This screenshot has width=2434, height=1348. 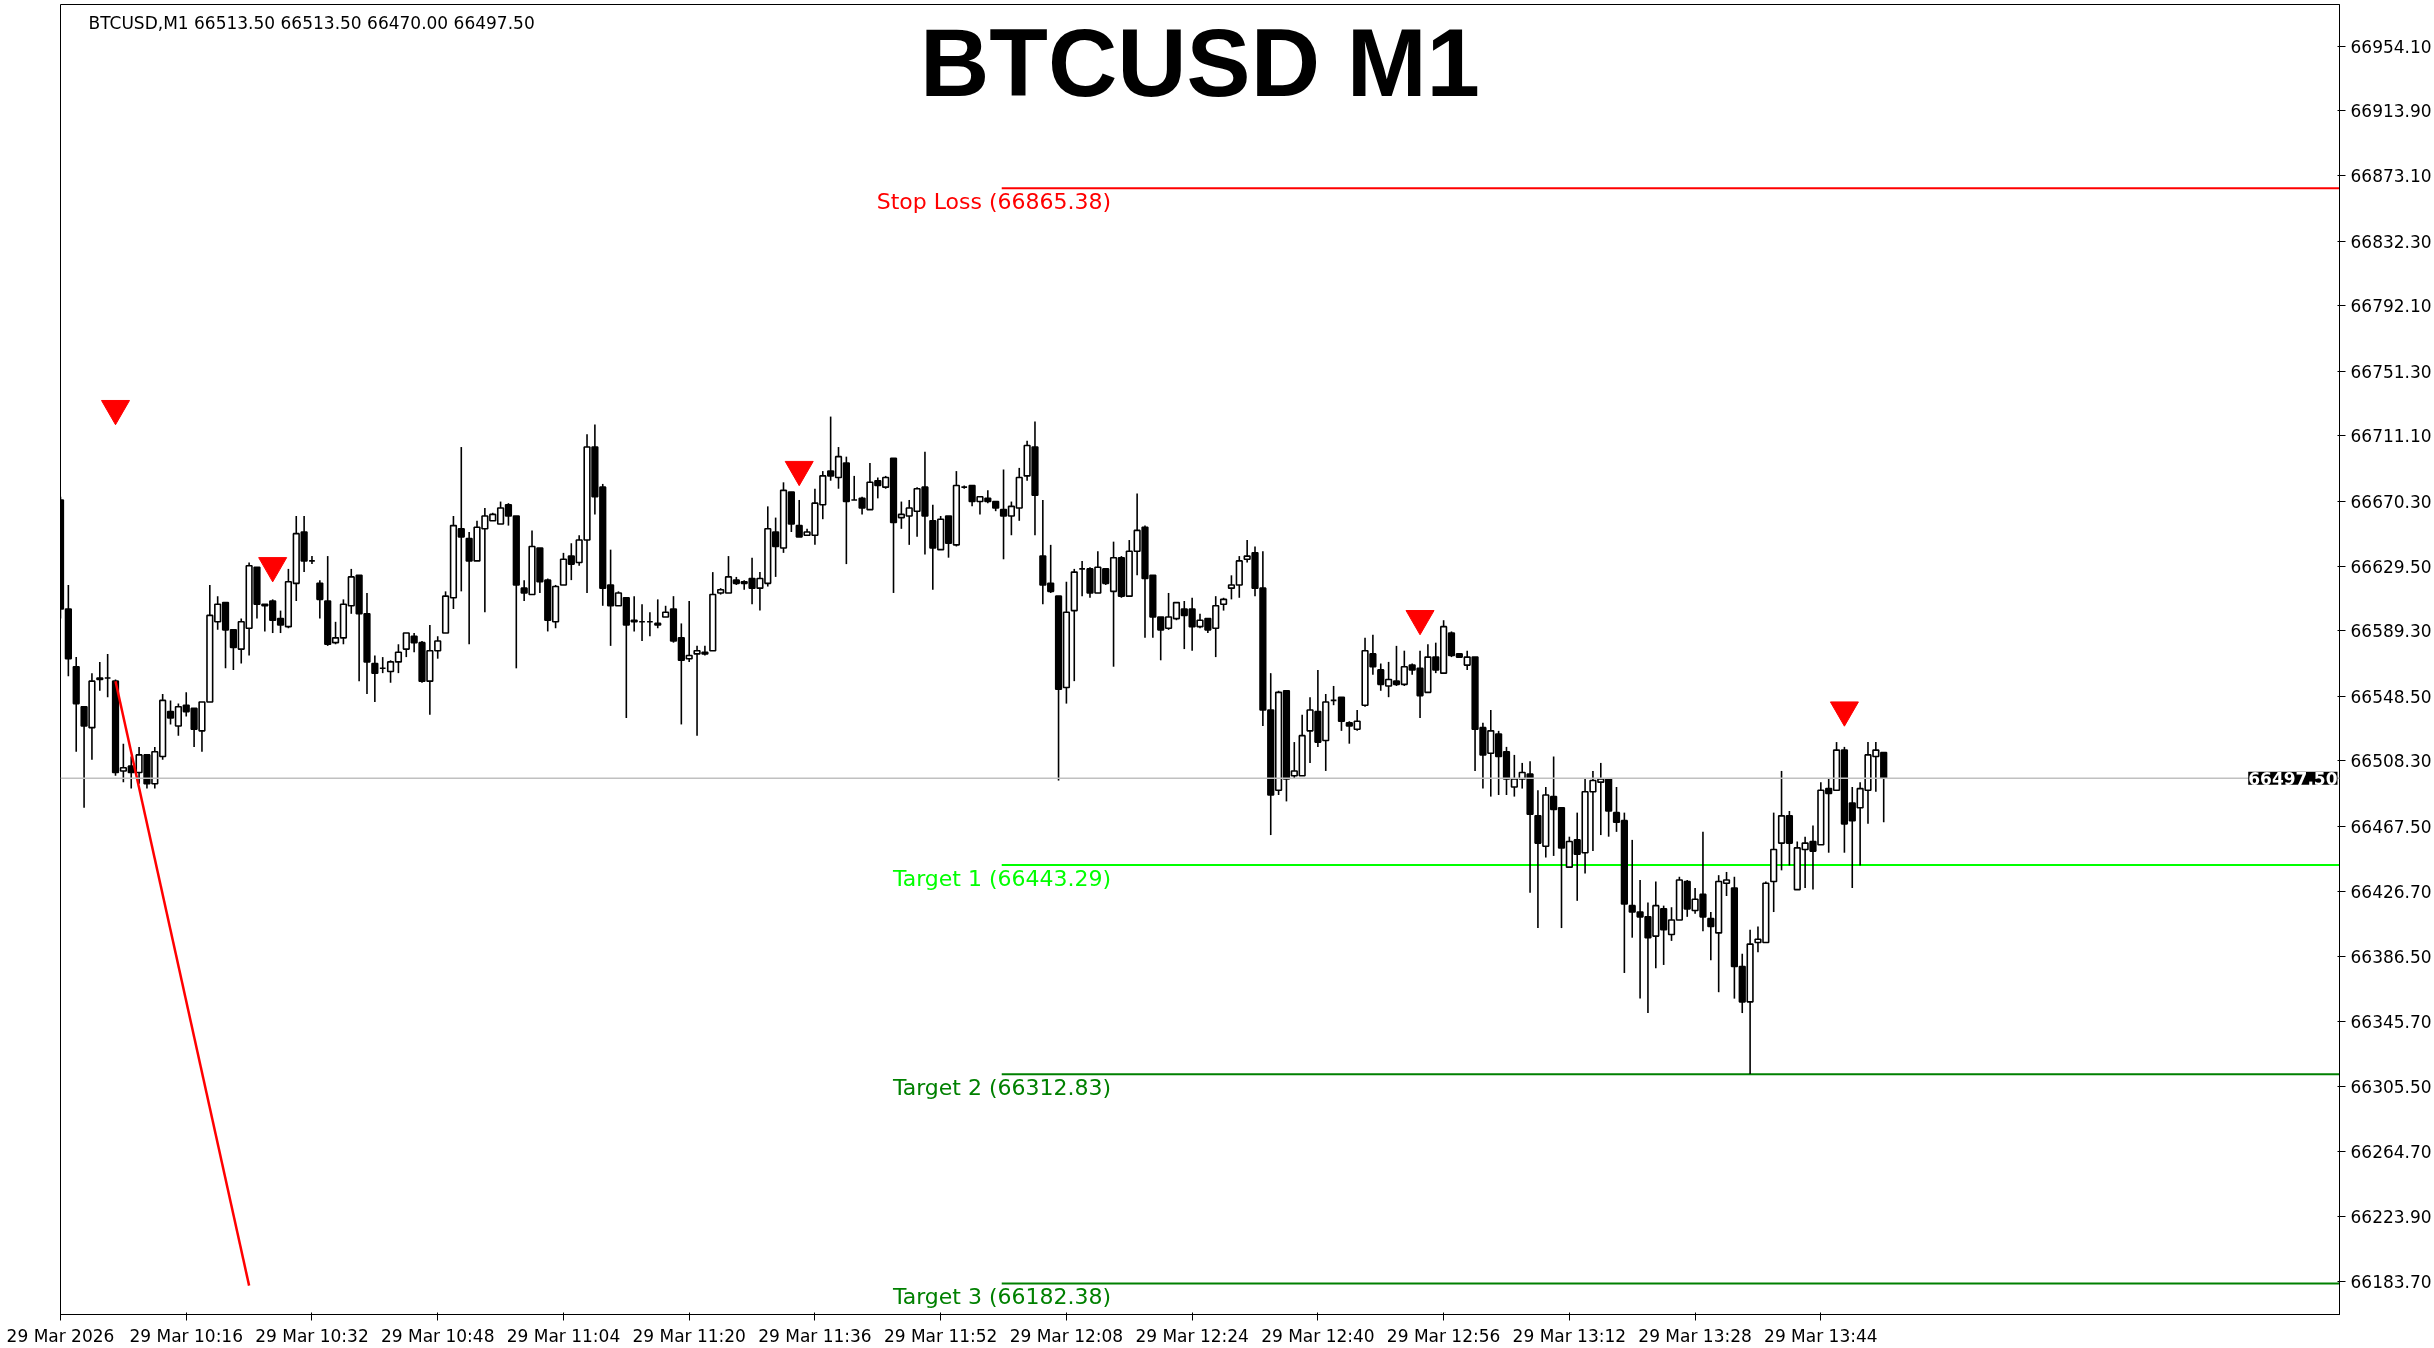 What do you see at coordinates (1001, 1087) in the screenshot?
I see `ref-line-label: Target 2 (66312.83)` at bounding box center [1001, 1087].